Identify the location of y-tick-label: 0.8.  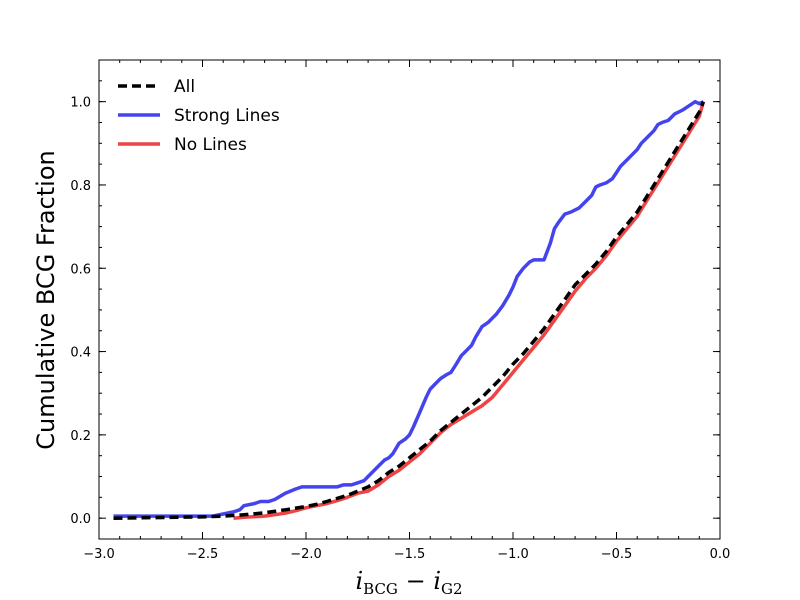
(80, 186).